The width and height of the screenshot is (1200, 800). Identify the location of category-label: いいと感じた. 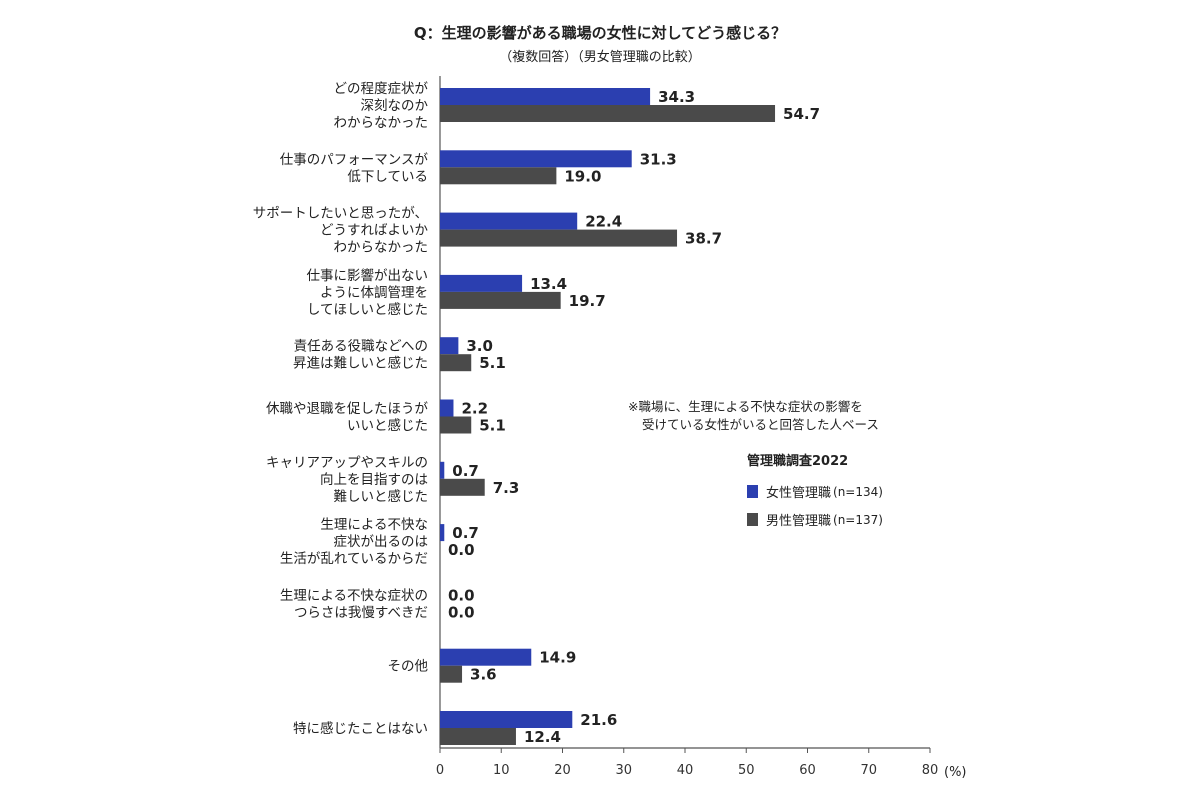
(387, 425).